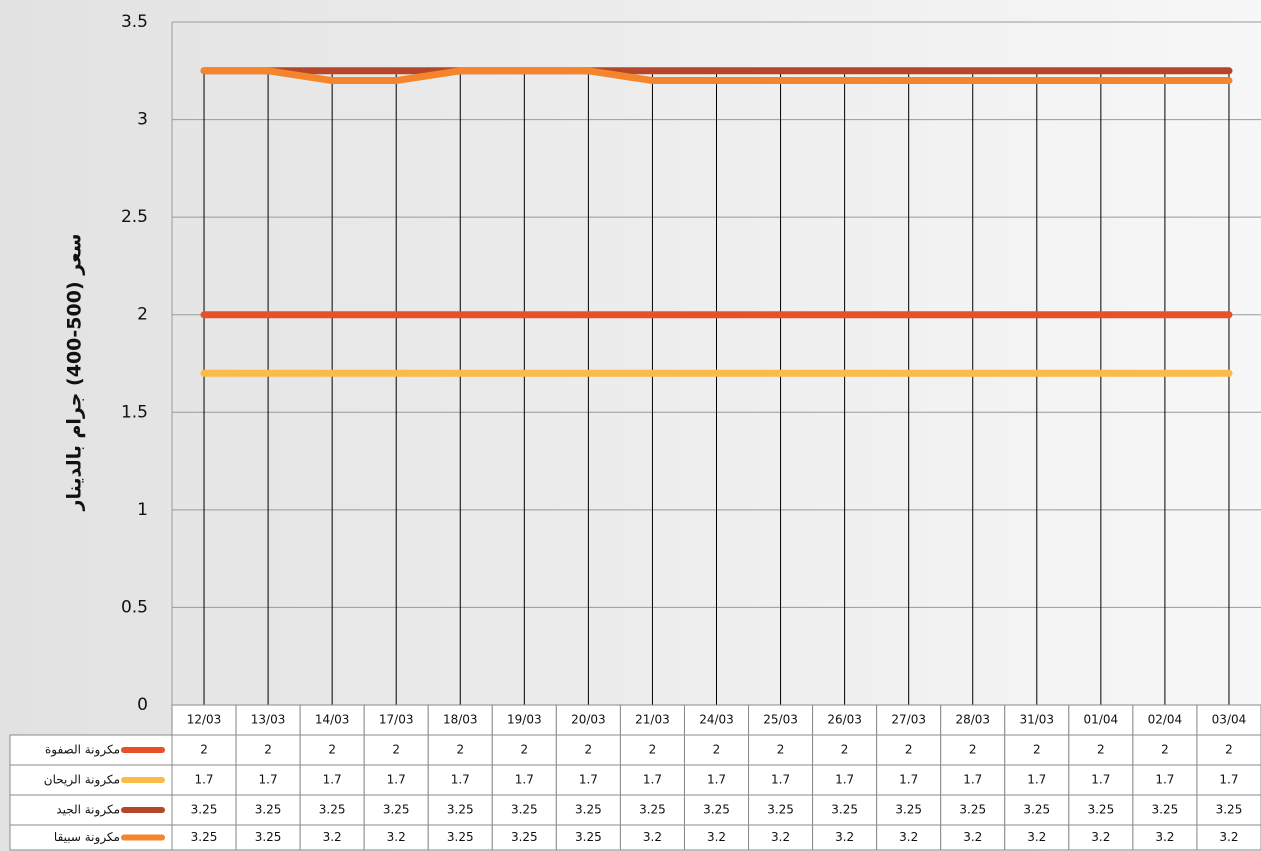 The height and width of the screenshot is (851, 1261). What do you see at coordinates (88, 810) in the screenshot?
I see `legend-label: مكرونة الجيد` at bounding box center [88, 810].